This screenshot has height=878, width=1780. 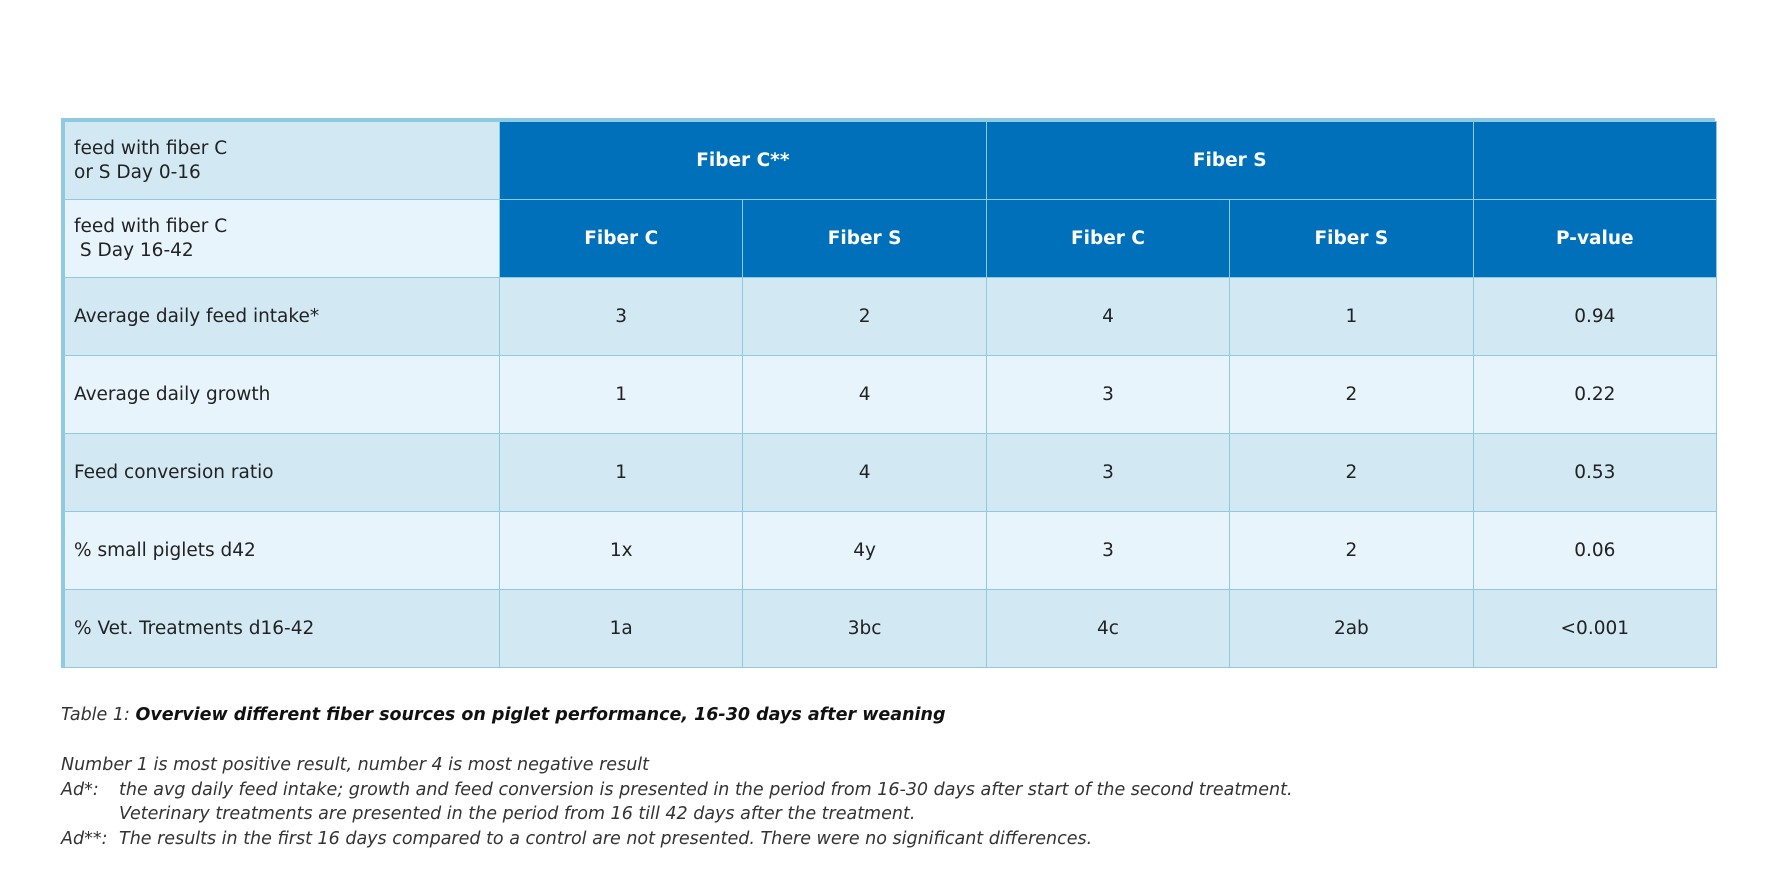 What do you see at coordinates (84, 838) in the screenshot?
I see `footnote-ad2-tag: Ad**:` at bounding box center [84, 838].